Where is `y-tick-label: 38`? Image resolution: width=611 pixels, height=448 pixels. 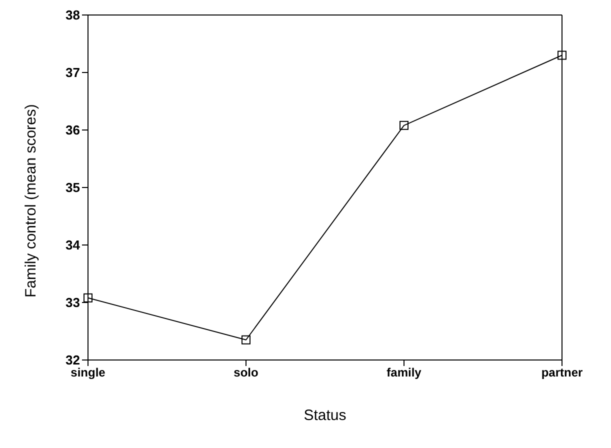 y-tick-label: 38 is located at coordinates (73, 15).